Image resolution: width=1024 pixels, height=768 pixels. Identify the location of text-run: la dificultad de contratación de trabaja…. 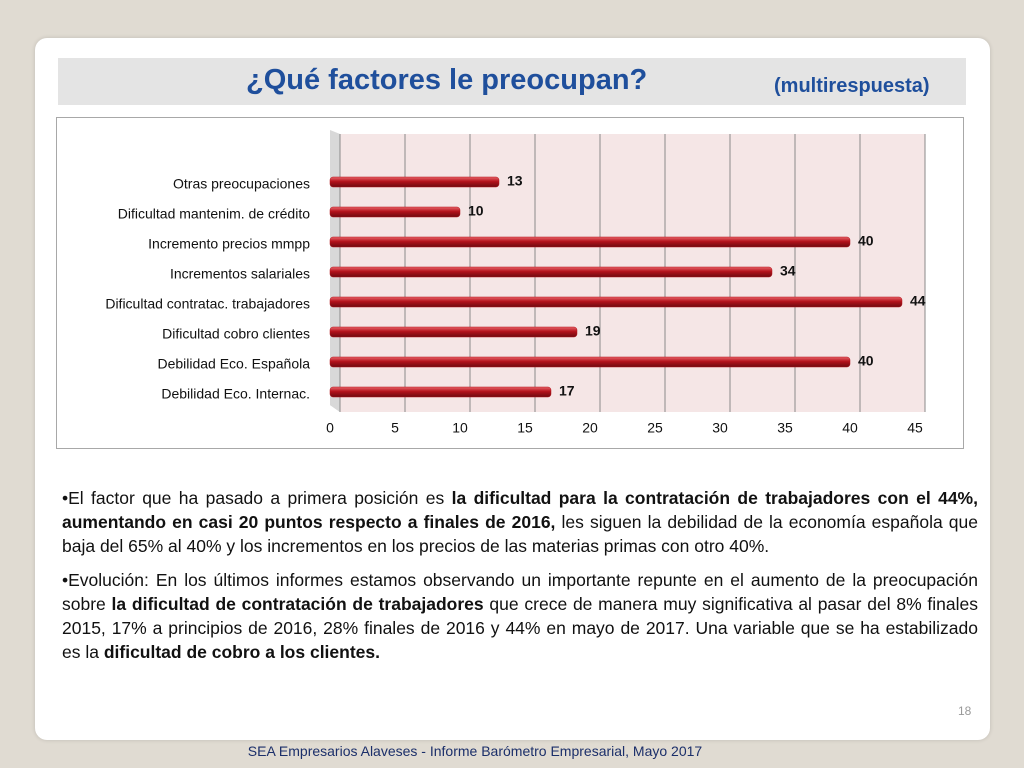
(297, 604).